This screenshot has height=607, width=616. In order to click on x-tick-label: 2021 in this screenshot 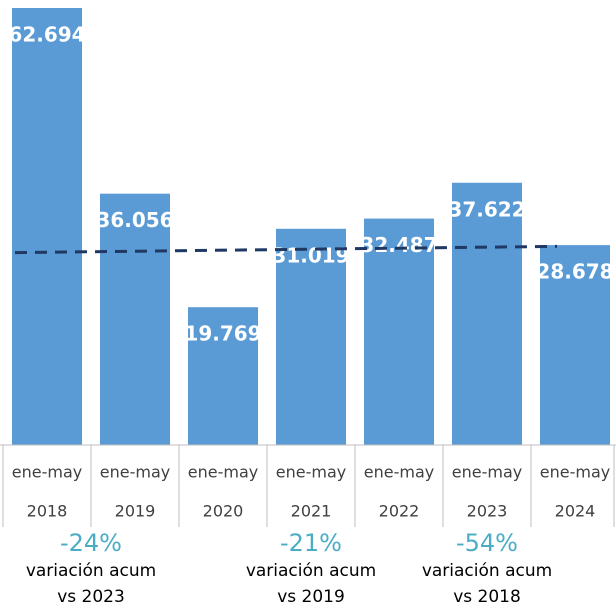, I will do `click(311, 511)`.